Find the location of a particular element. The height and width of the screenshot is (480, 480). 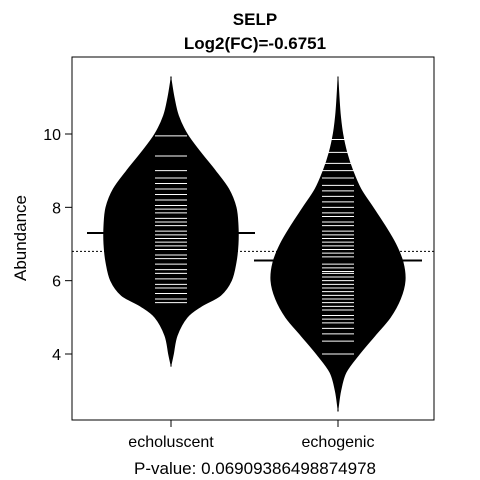

chart-subtitle: Log2(FC)=-0.6751 is located at coordinates (255, 43).